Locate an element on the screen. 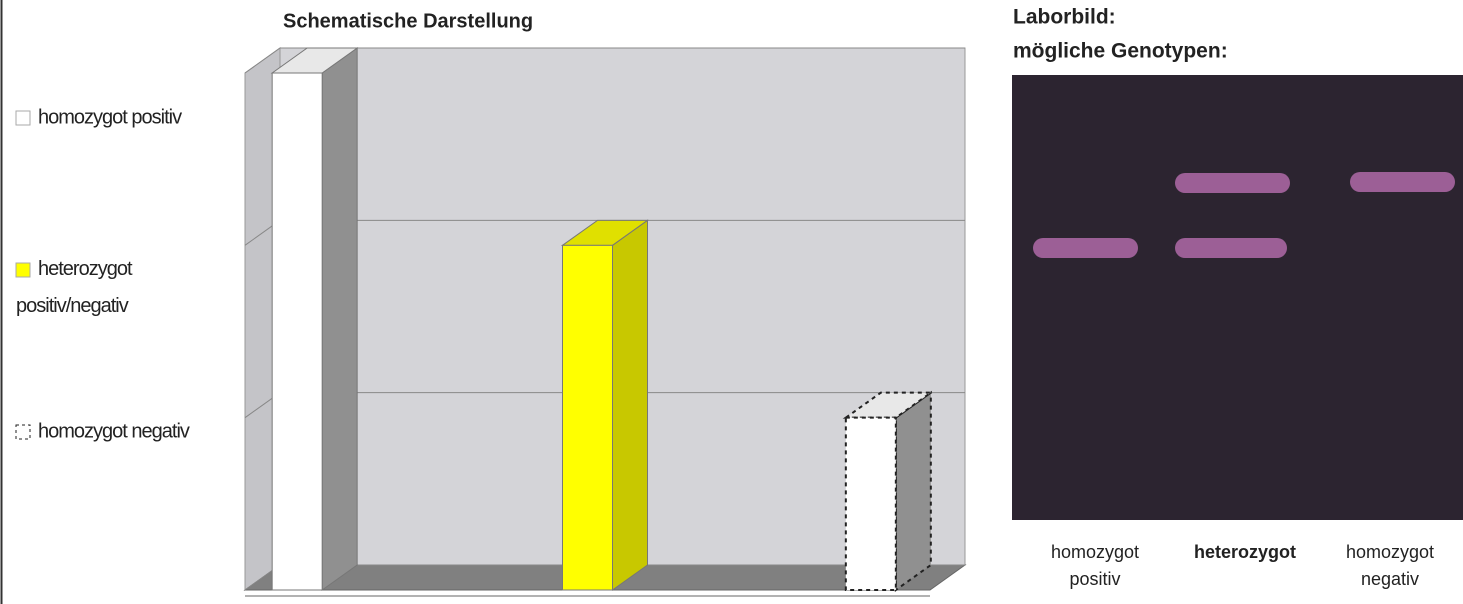 The image size is (1463, 604). legend-label: homozygot positiv is located at coordinates (110, 117).